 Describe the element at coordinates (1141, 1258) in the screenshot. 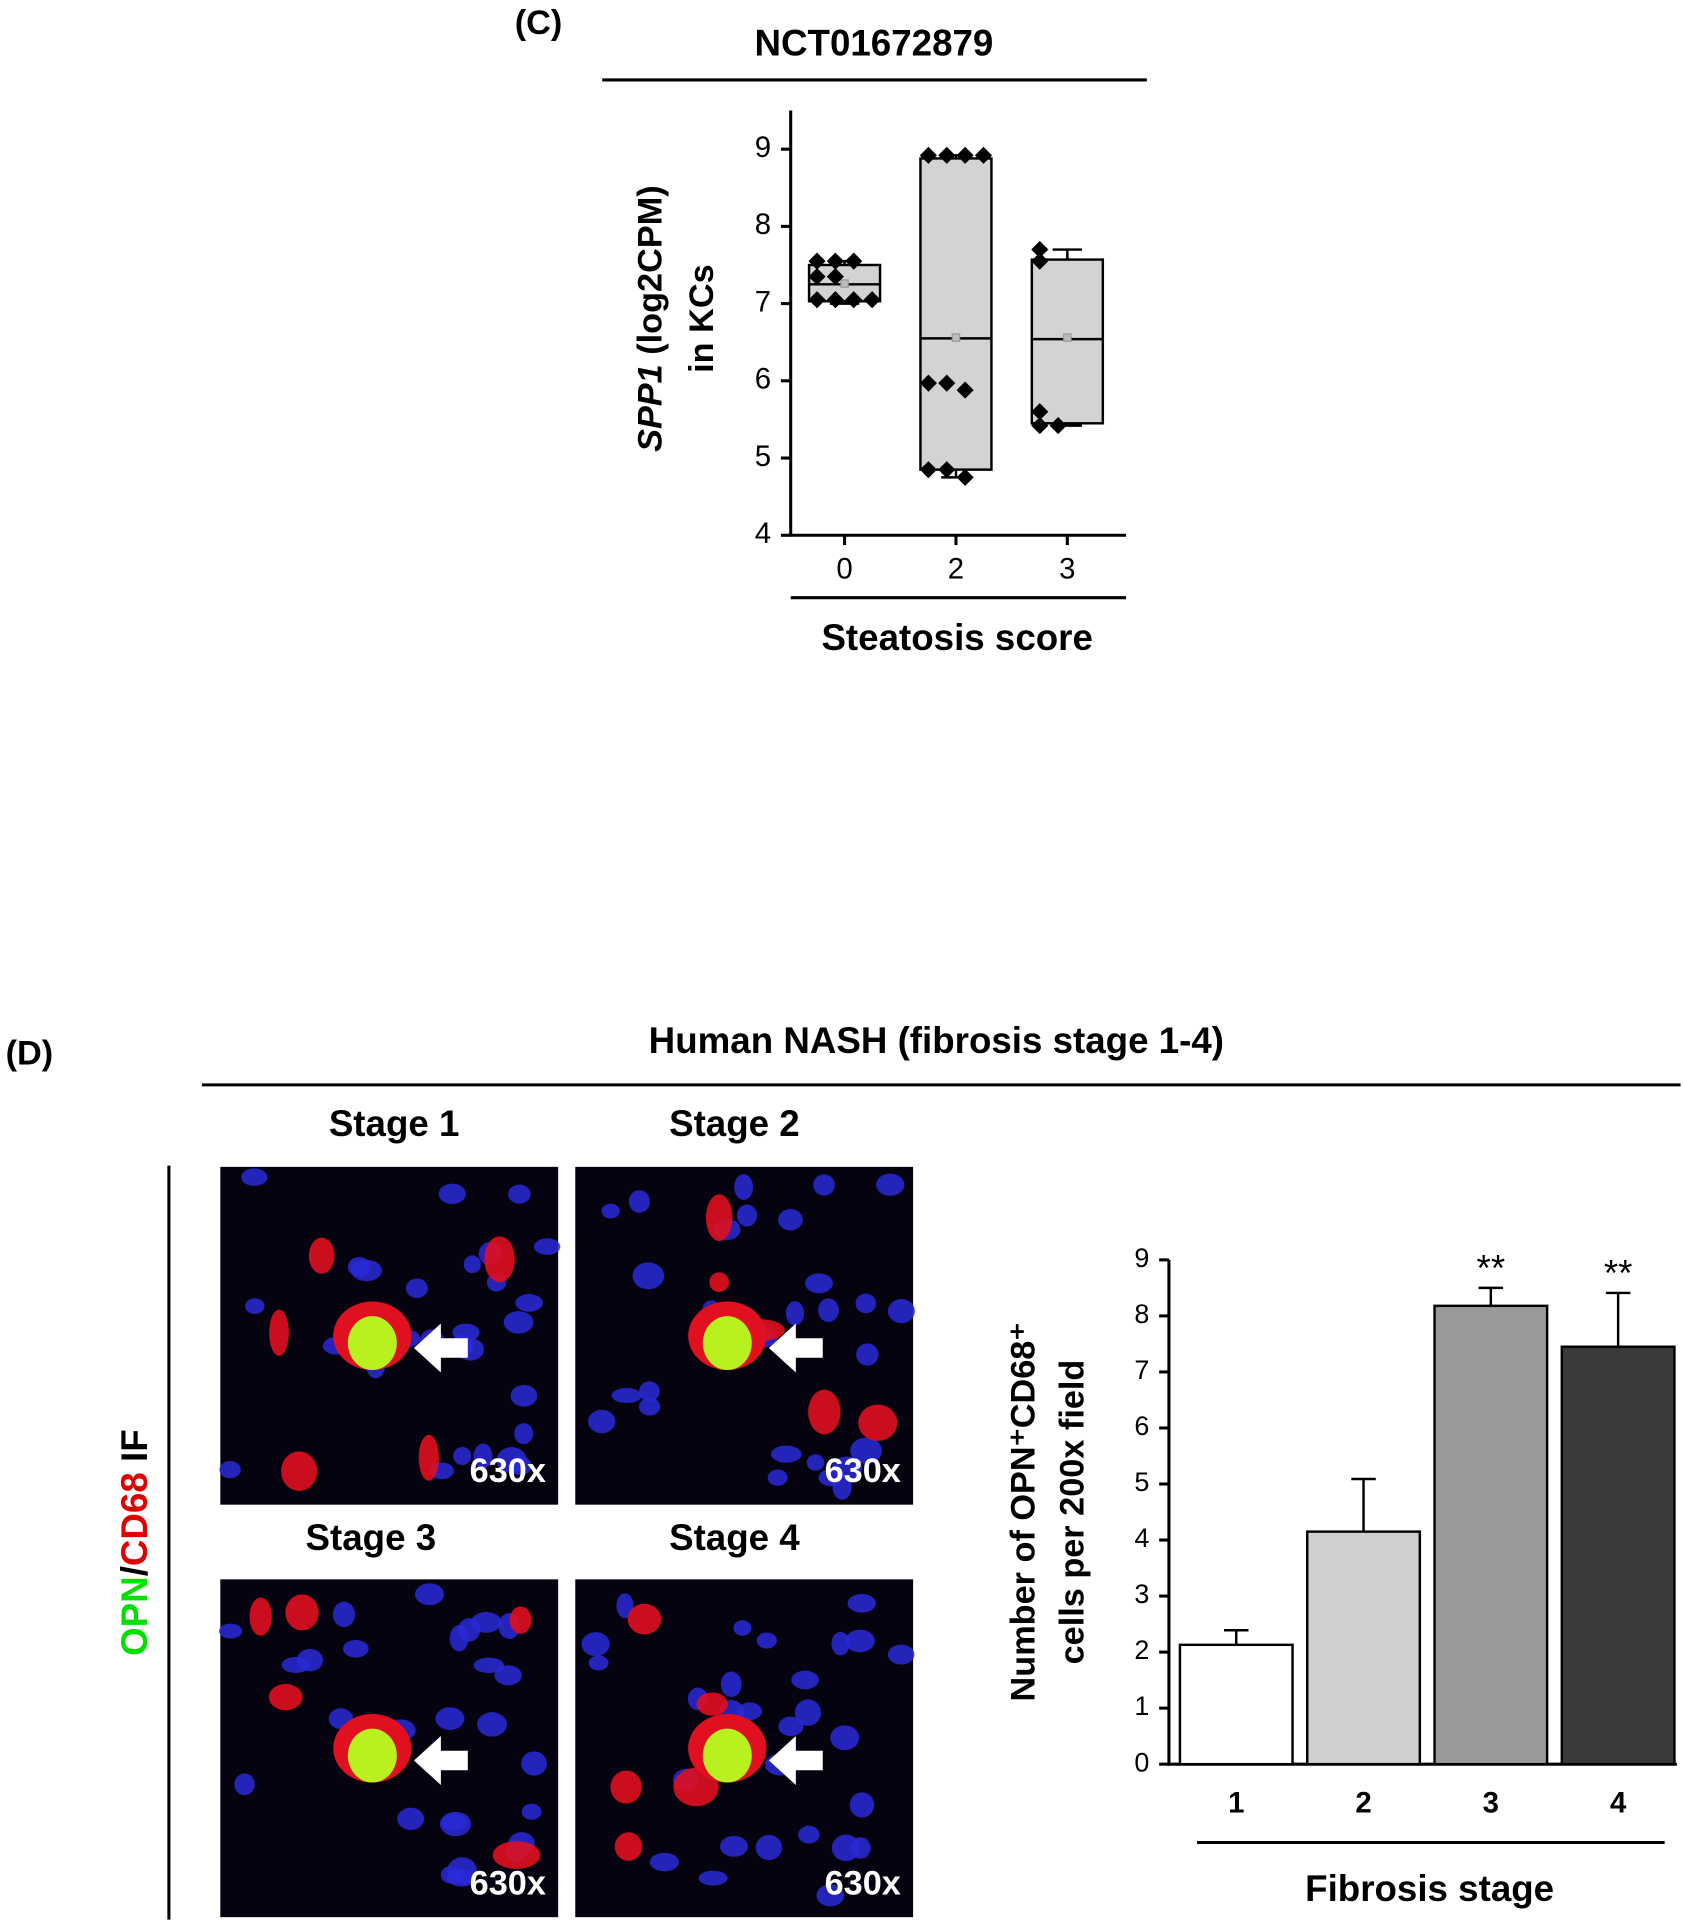

I see `y-tick-label: 9` at that location.